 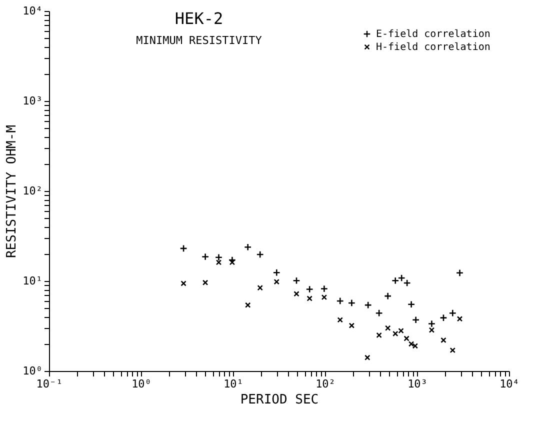 I want to click on y-tick-label: 10¹, so click(x=32, y=281).